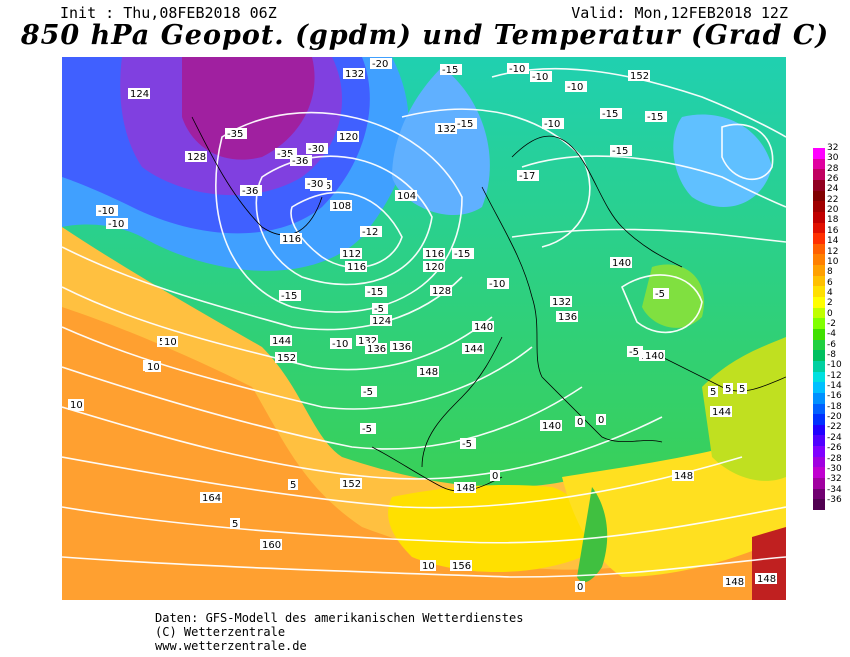 The width and height of the screenshot is (850, 657). Describe the element at coordinates (489, 528) in the screenshot. I see `yellow-patch` at that location.